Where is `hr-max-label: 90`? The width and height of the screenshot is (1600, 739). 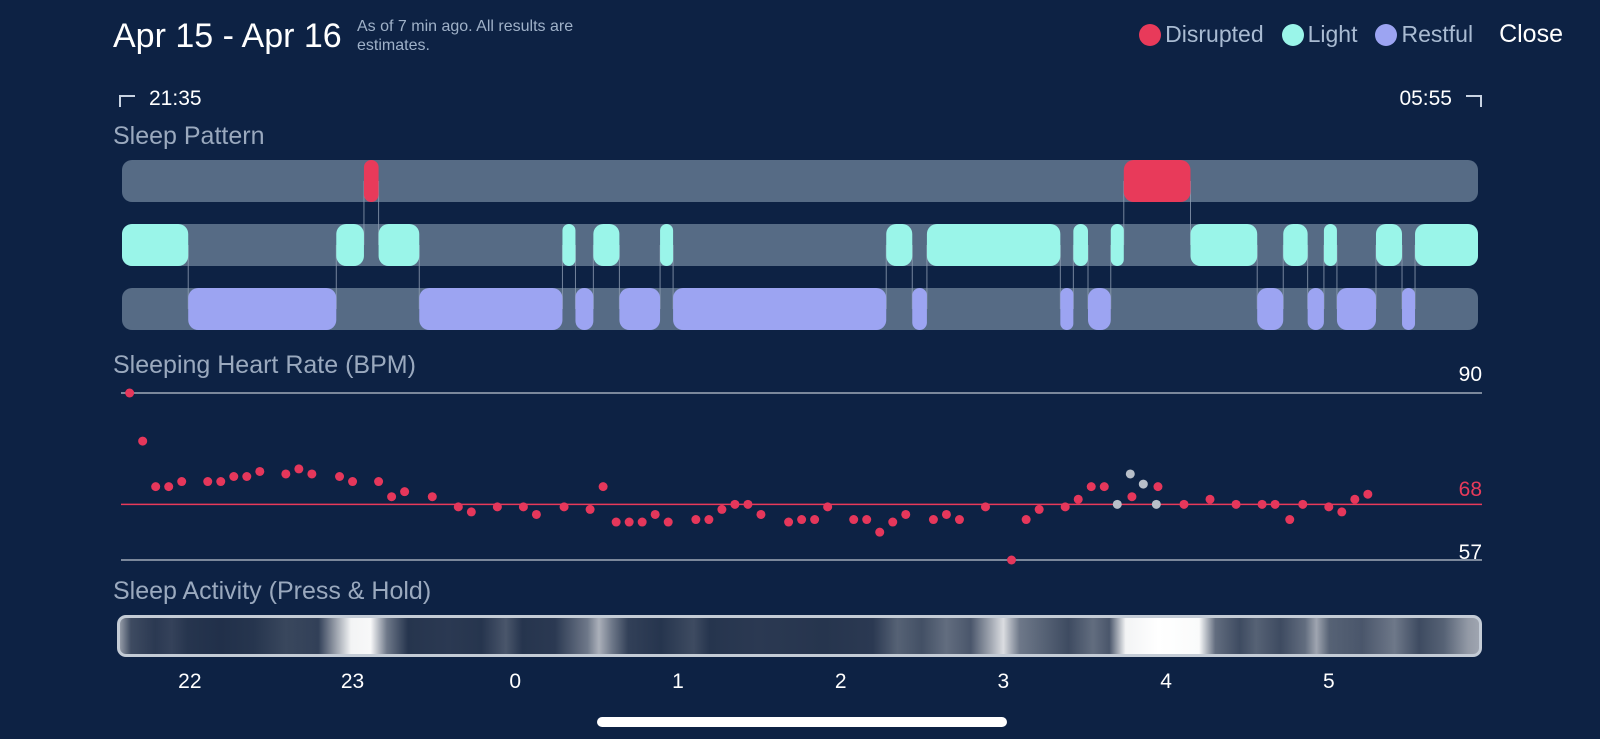
hr-max-label: 90 is located at coordinates (1470, 374).